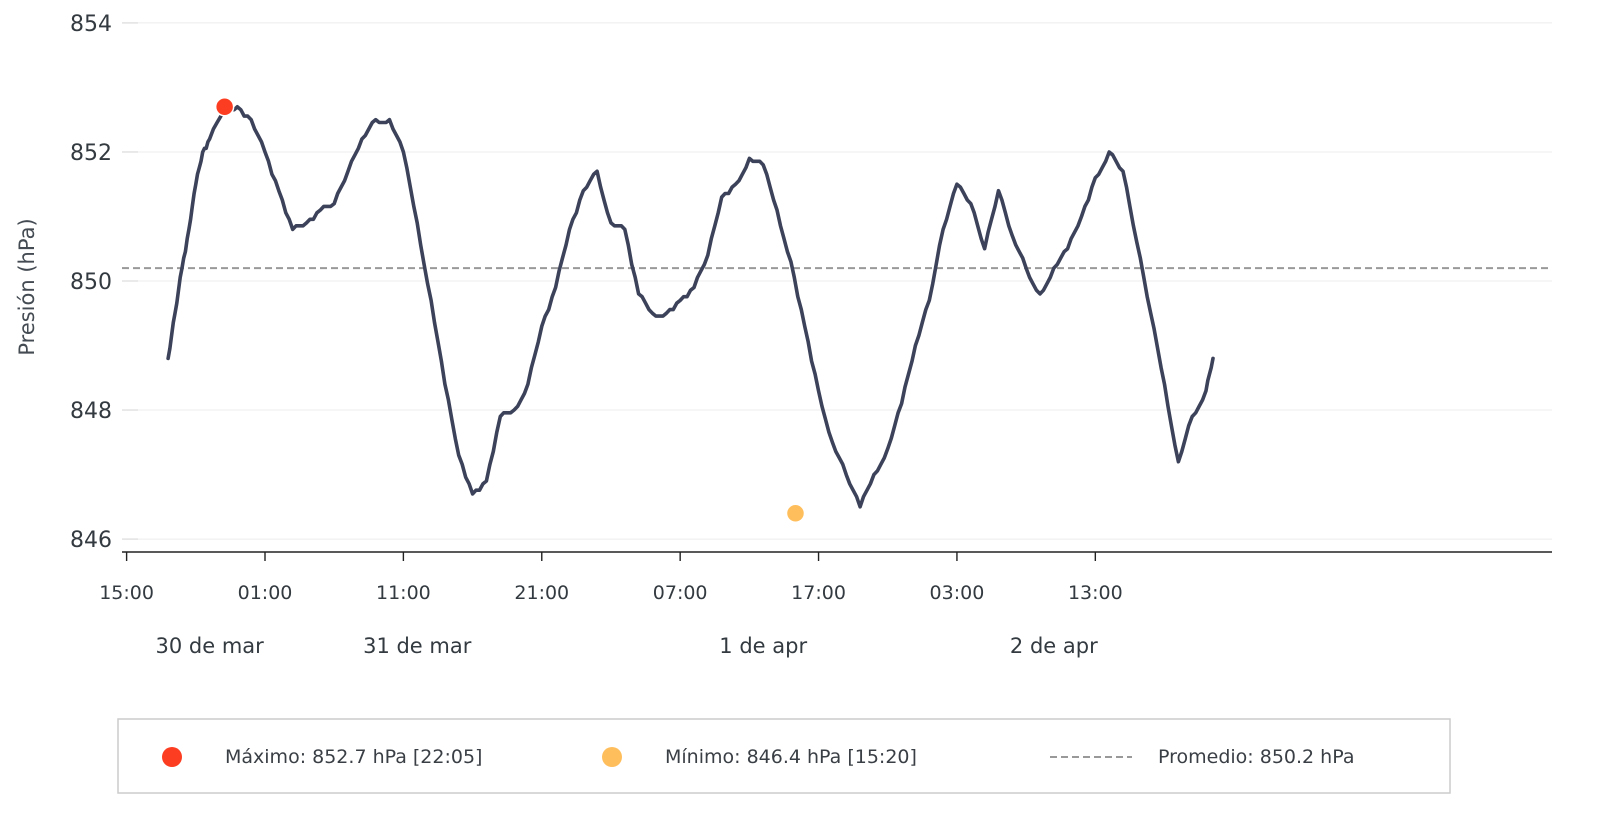  What do you see at coordinates (1256, 757) in the screenshot?
I see `legend-avg-label: Promedio: 850.2 hPa` at bounding box center [1256, 757].